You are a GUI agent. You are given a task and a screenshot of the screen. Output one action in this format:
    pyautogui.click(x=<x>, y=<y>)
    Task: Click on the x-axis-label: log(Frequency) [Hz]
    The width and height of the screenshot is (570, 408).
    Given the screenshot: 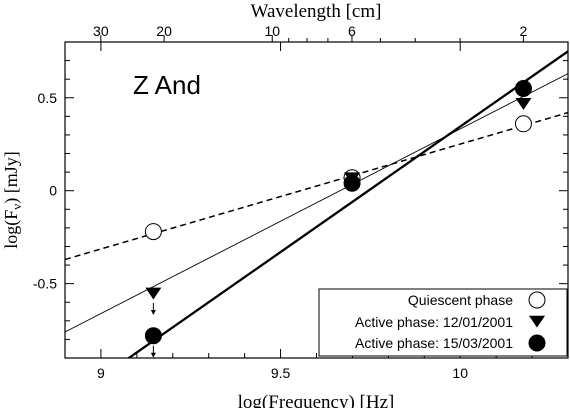 What is the action you would take?
    pyautogui.click(x=316, y=400)
    